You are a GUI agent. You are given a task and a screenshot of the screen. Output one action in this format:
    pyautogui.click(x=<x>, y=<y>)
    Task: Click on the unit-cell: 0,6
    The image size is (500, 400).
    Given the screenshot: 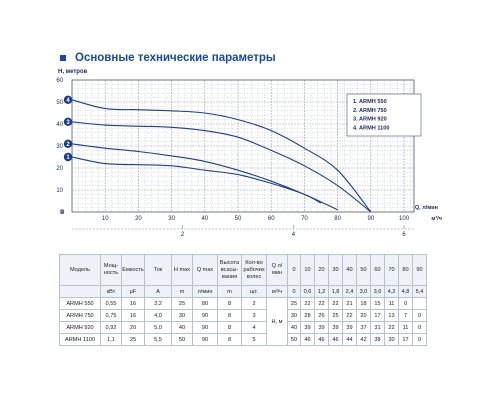 What is the action you would take?
    pyautogui.click(x=307, y=291)
    